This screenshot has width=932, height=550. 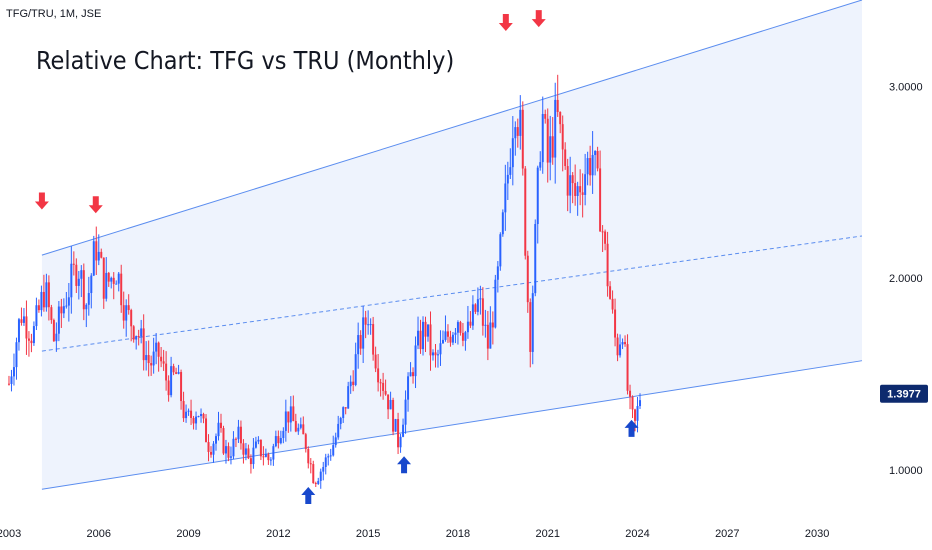 I want to click on x-tick-label: 2006, so click(x=99, y=534).